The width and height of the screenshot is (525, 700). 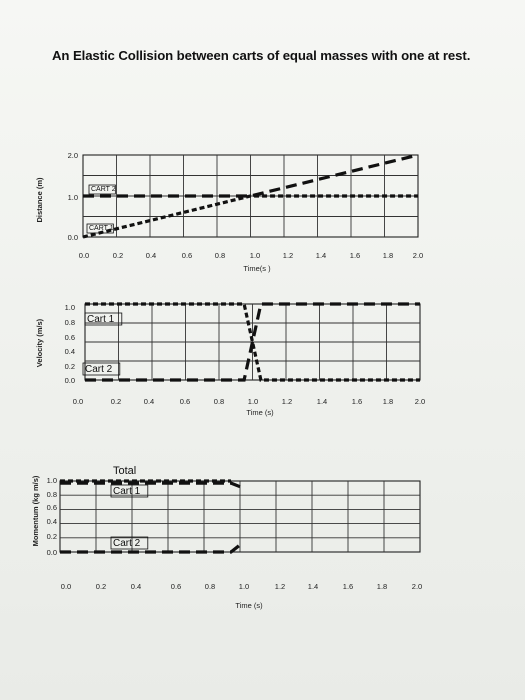 I want to click on annotation-label: Total, so click(x=124, y=471).